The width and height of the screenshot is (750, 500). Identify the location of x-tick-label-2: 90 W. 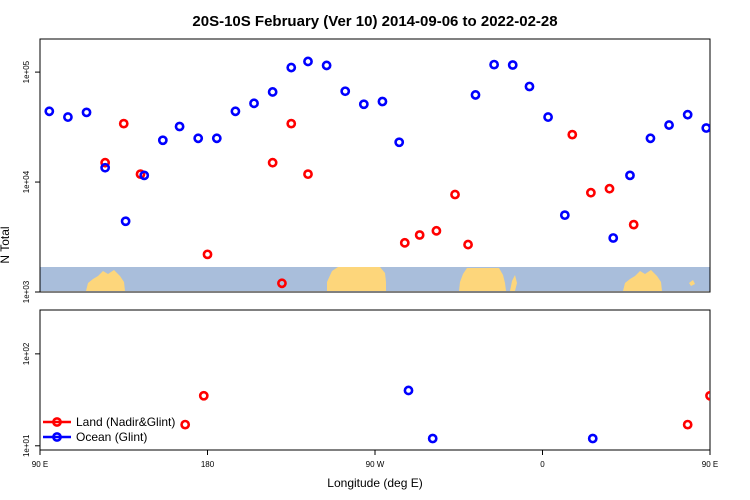
(375, 464).